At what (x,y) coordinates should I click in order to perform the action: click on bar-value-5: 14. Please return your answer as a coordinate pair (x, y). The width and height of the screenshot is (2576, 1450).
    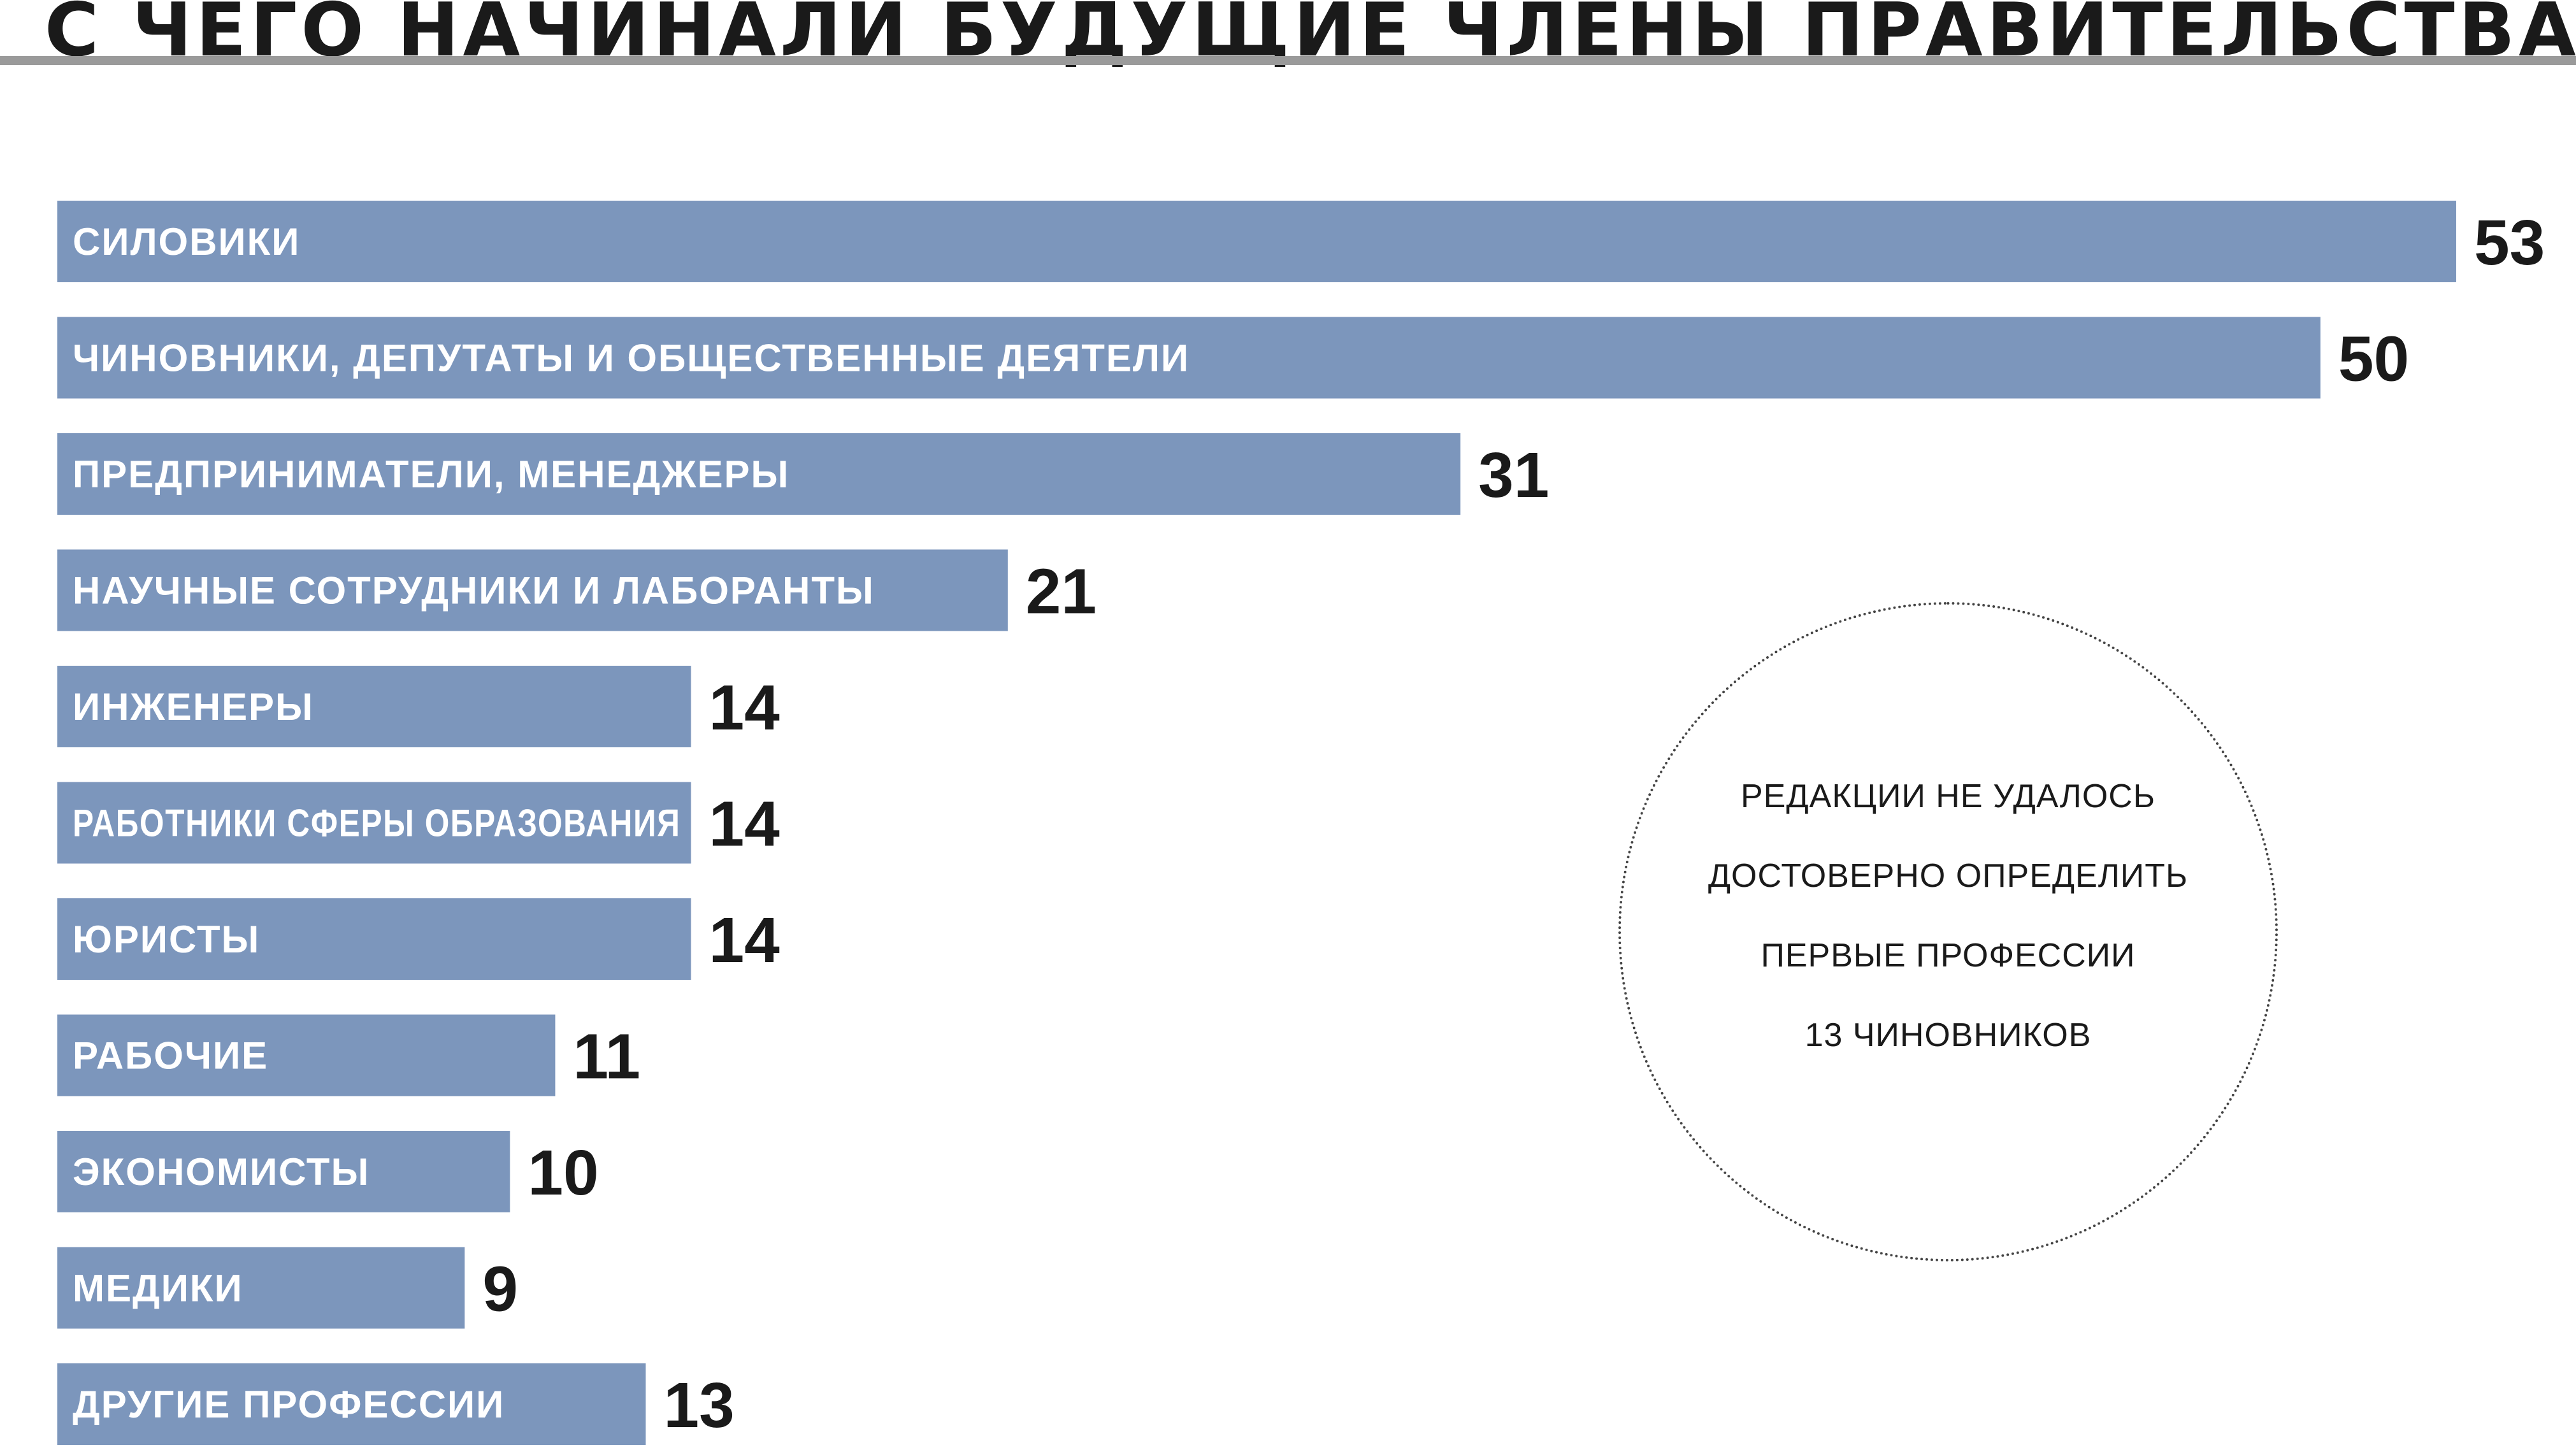
    Looking at the image, I should click on (745, 824).